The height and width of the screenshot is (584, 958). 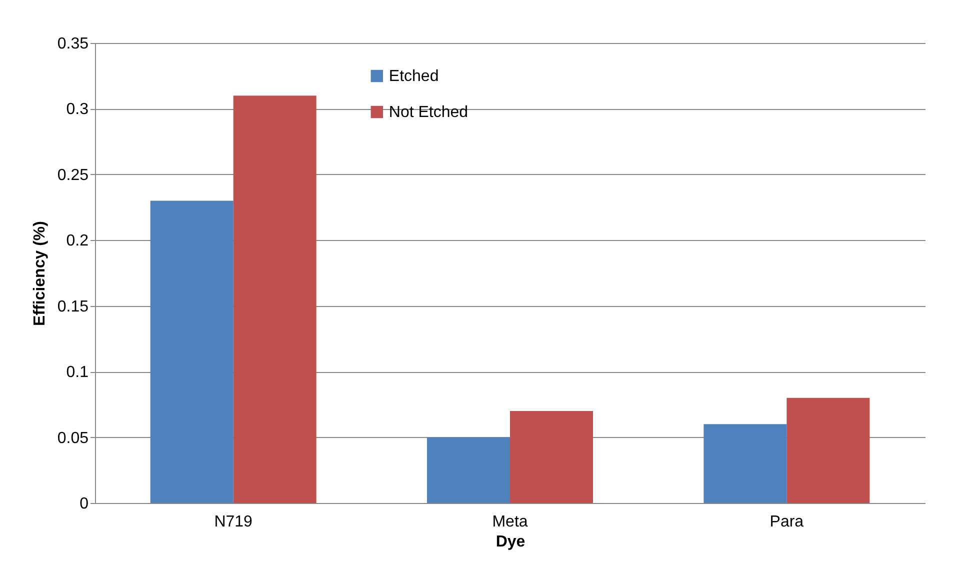 I want to click on y-tick-label: 0.25, so click(x=73, y=175).